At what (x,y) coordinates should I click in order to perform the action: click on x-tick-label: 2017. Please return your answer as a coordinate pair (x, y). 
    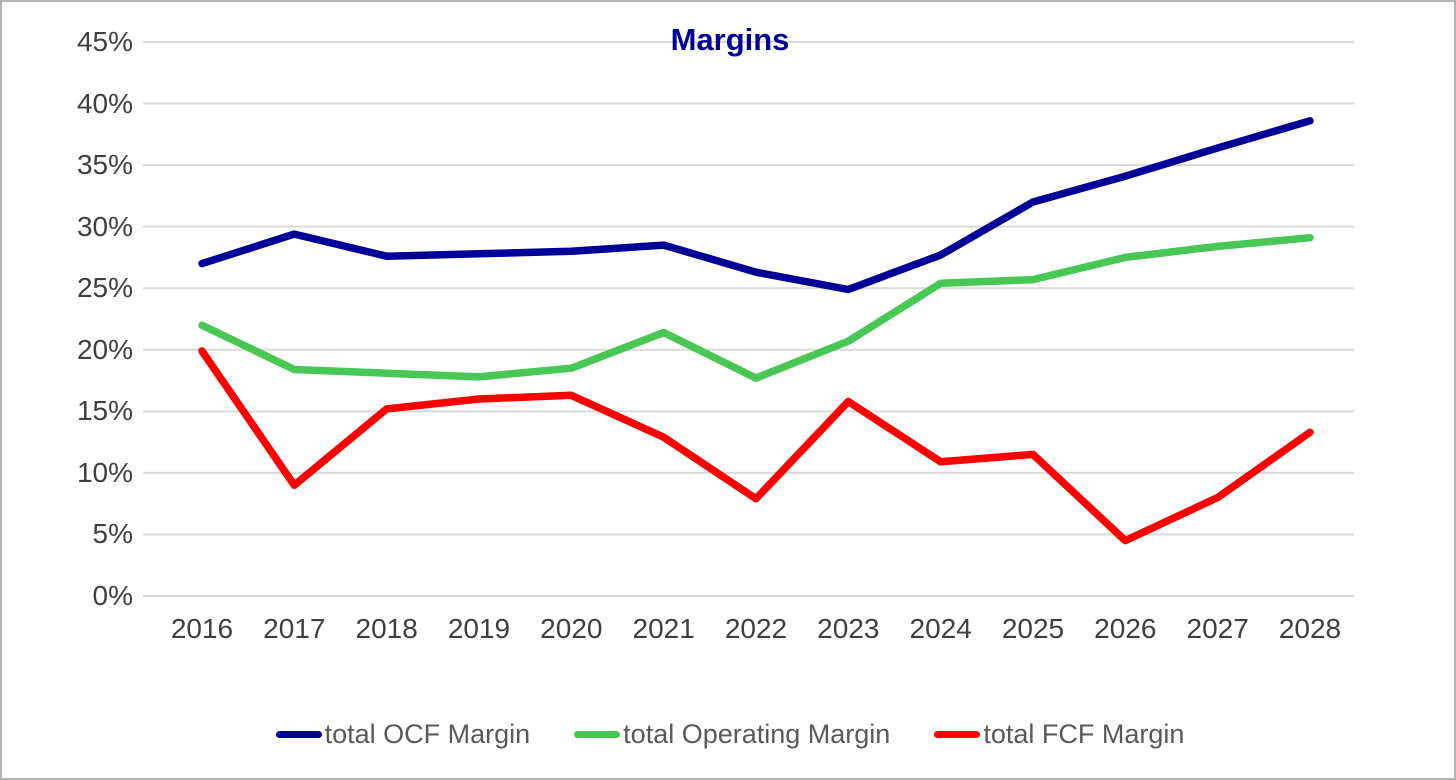
    Looking at the image, I should click on (294, 628).